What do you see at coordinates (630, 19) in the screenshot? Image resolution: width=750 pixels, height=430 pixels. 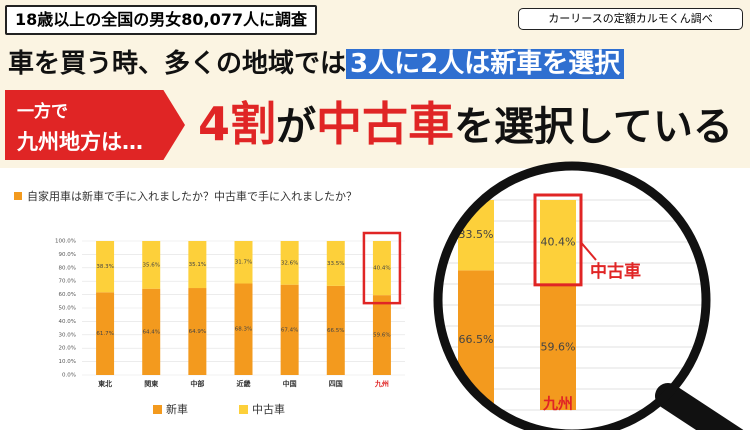 I see `source-note: カーリースの定額カルモくん調べ` at bounding box center [630, 19].